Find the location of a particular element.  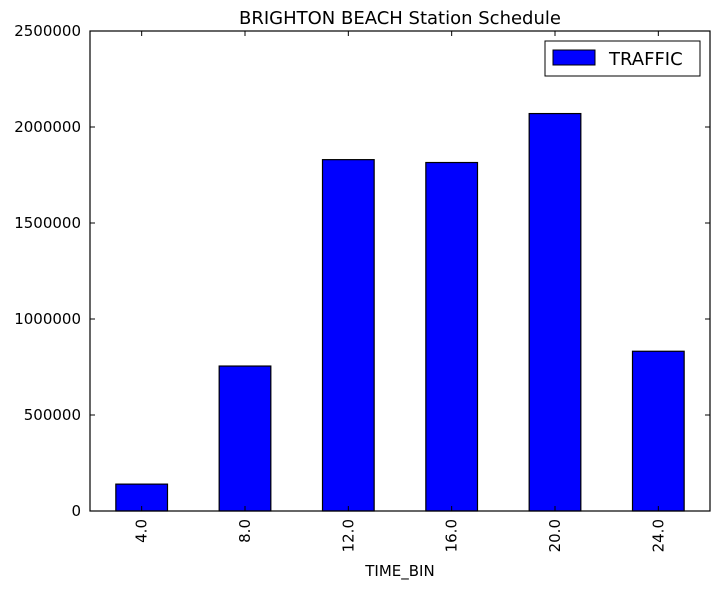

x-tick-label: 8.0 is located at coordinates (245, 531).